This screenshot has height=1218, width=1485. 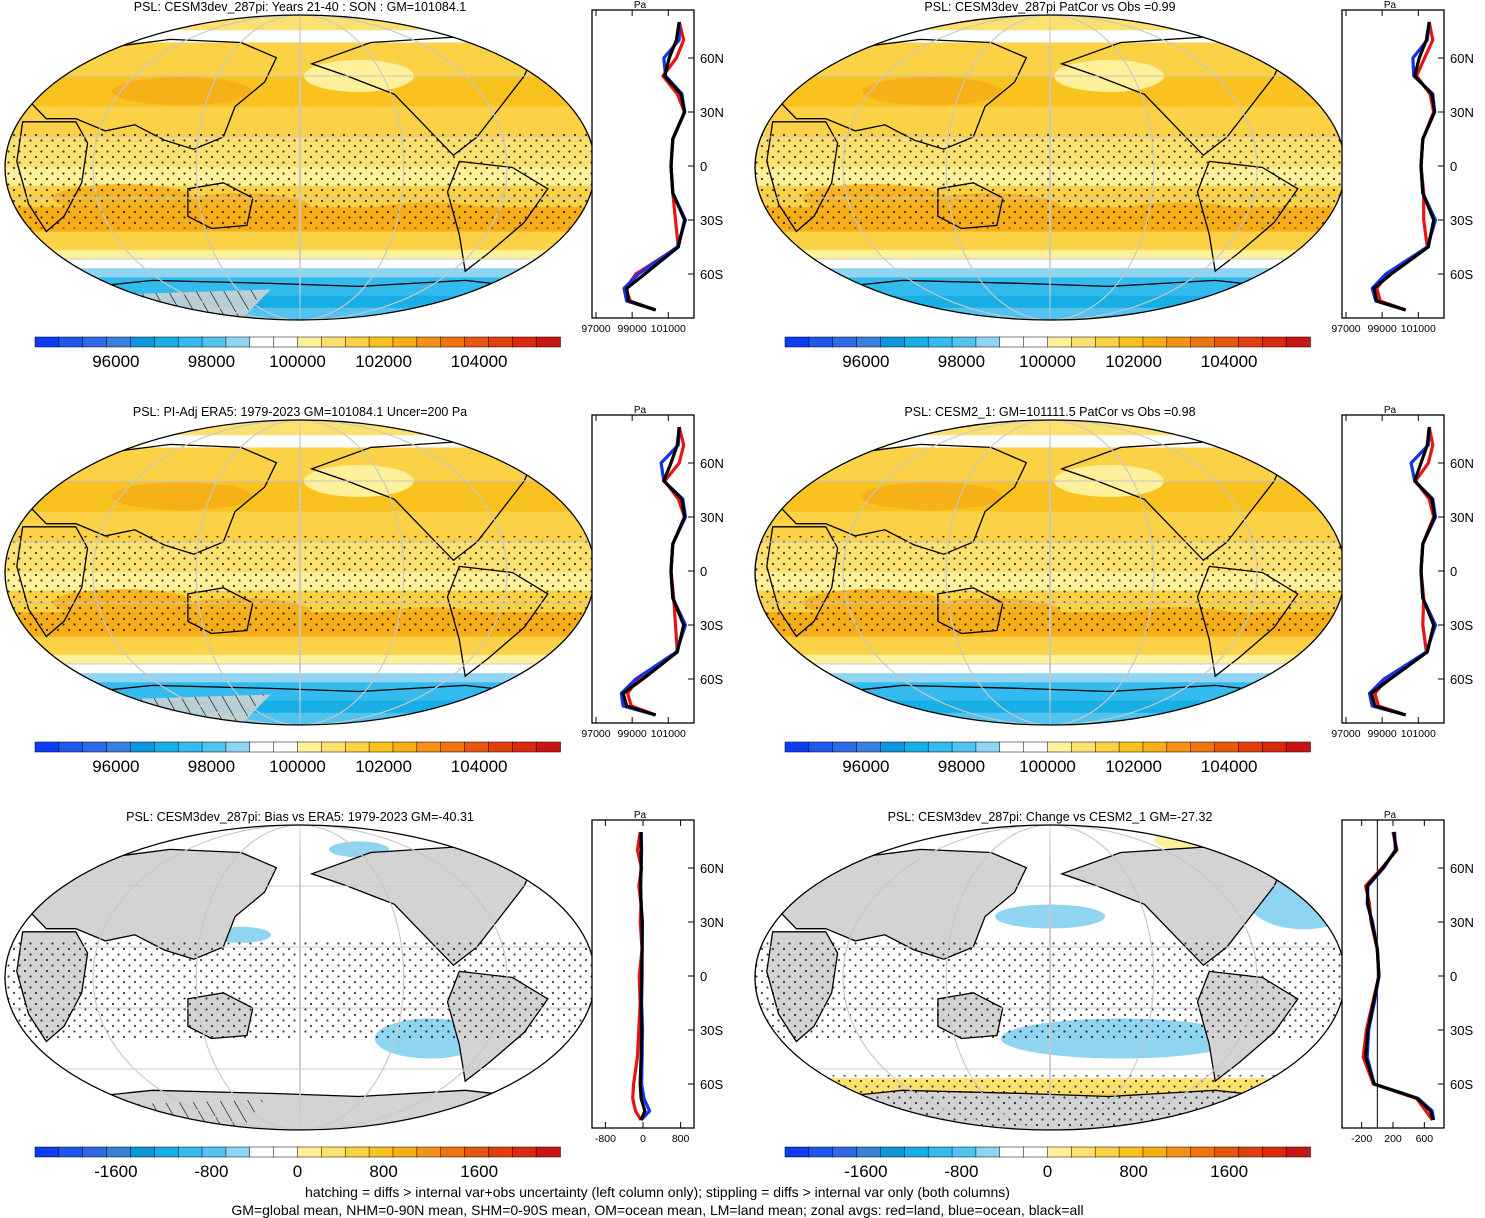 I want to click on colorbar-label: 100000, so click(x=297, y=766).